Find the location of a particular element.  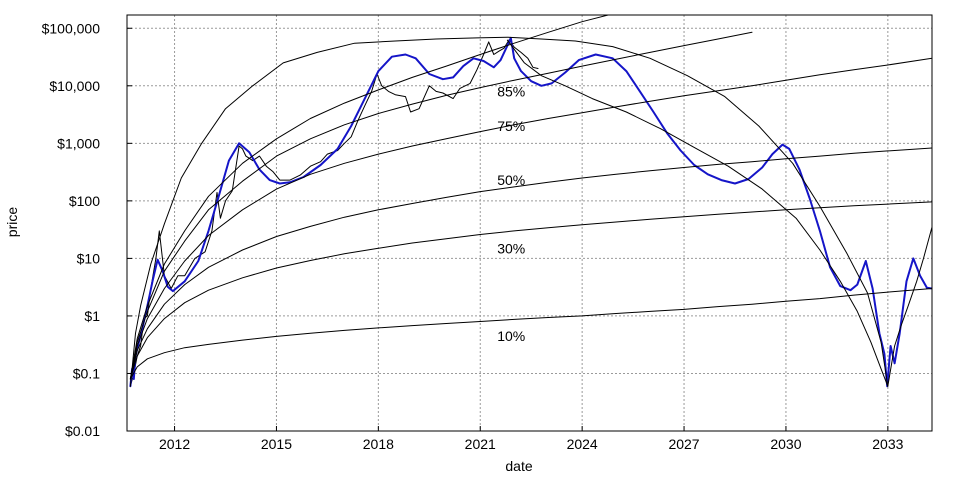

y-tick-label: $10,000 is located at coordinates (74, 86).